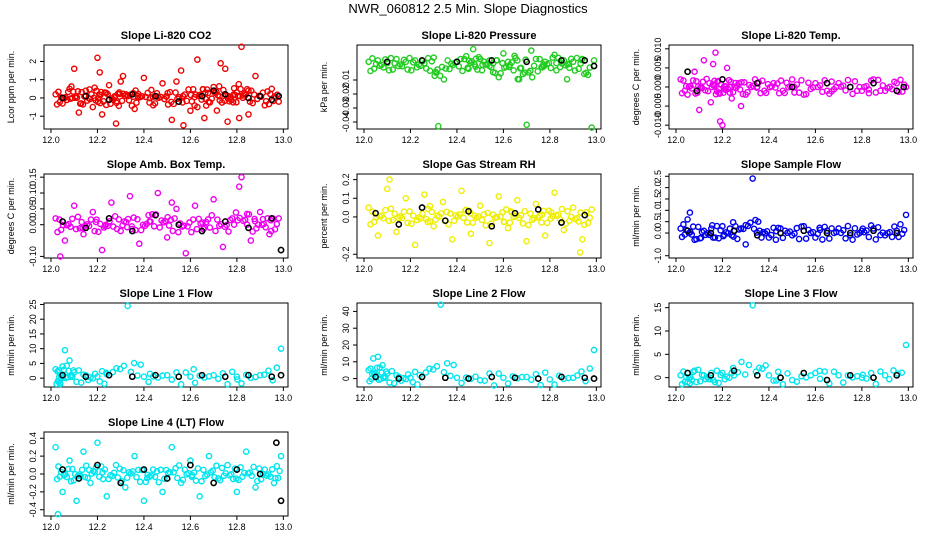 Image resolution: width=936 pixels, height=540 pixels. I want to click on y-tick-label: -0.010, so click(658, 125).